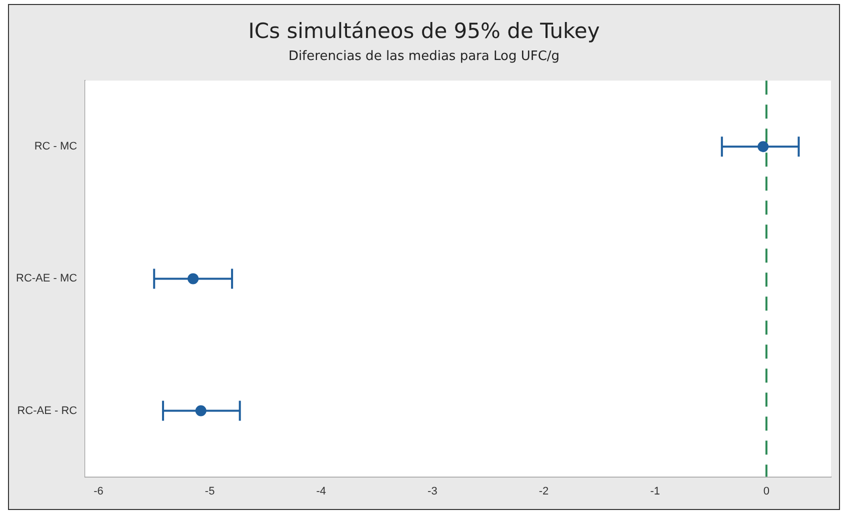  Describe the element at coordinates (56, 146) in the screenshot. I see `y-tick-label: RC - MC` at that location.